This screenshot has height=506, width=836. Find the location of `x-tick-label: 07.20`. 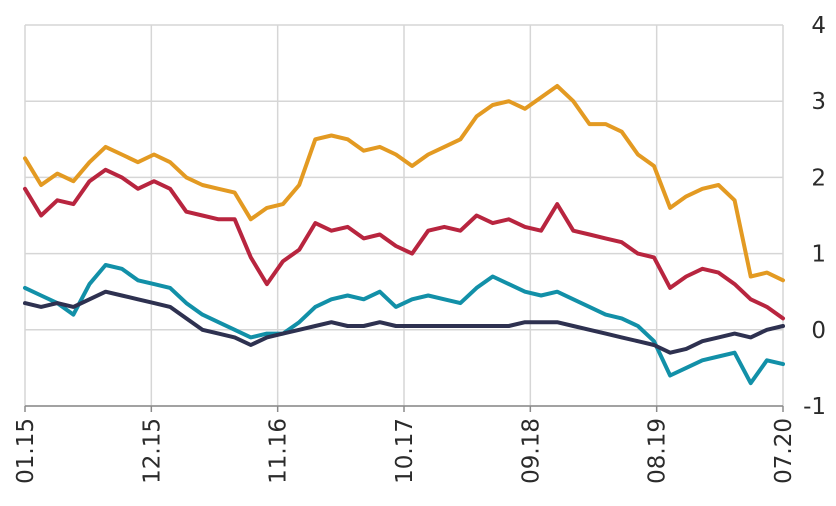

x-tick-label: 07.20 is located at coordinates (784, 451).